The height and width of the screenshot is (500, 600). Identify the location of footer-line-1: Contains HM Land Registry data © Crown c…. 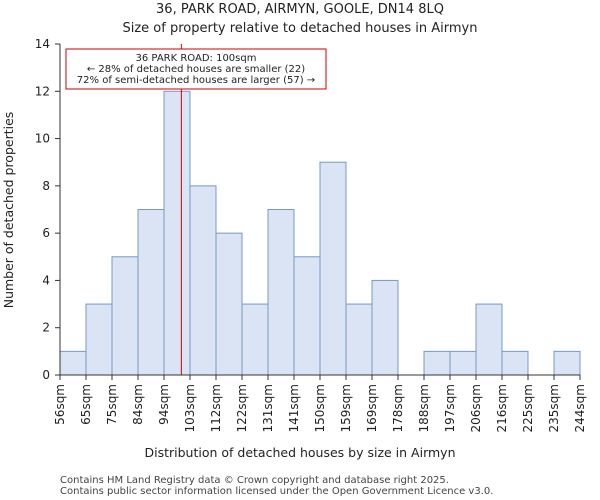
(254, 480).